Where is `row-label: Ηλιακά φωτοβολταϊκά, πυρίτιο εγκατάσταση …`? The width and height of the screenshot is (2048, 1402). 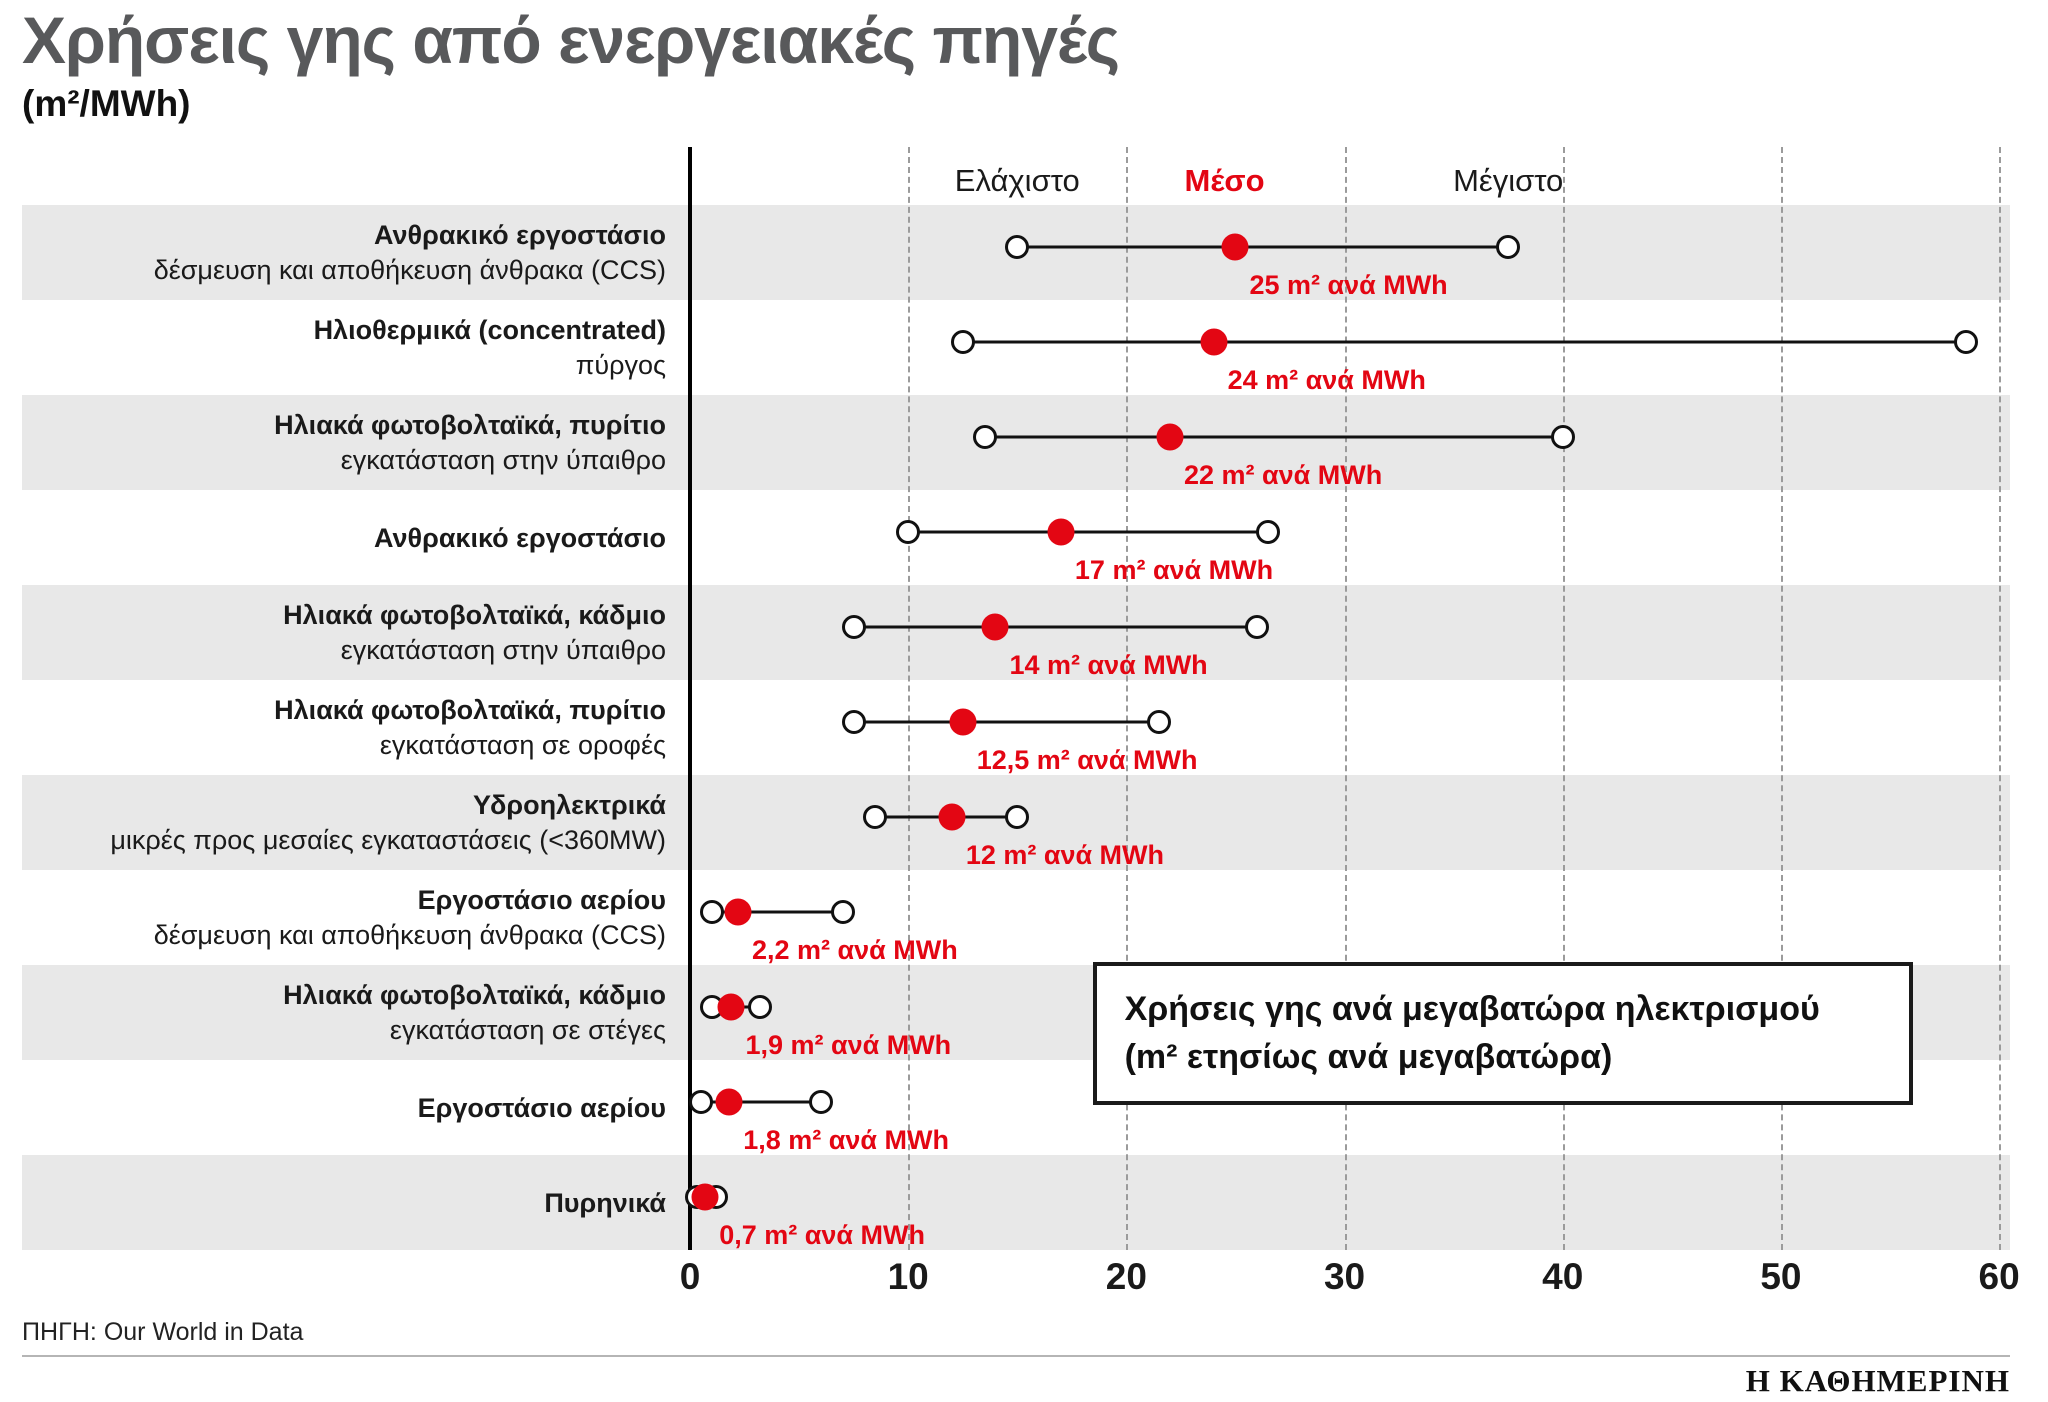
row-label: Ηλιακά φωτοβολταϊκά, πυρίτιο εγκατάσταση … is located at coordinates (356, 727).